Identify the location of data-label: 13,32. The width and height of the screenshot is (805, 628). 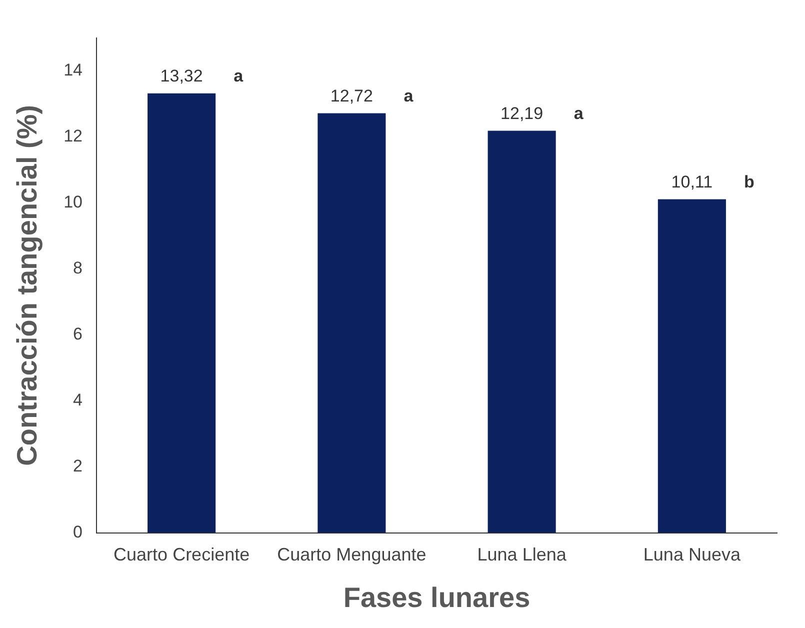
(181, 76).